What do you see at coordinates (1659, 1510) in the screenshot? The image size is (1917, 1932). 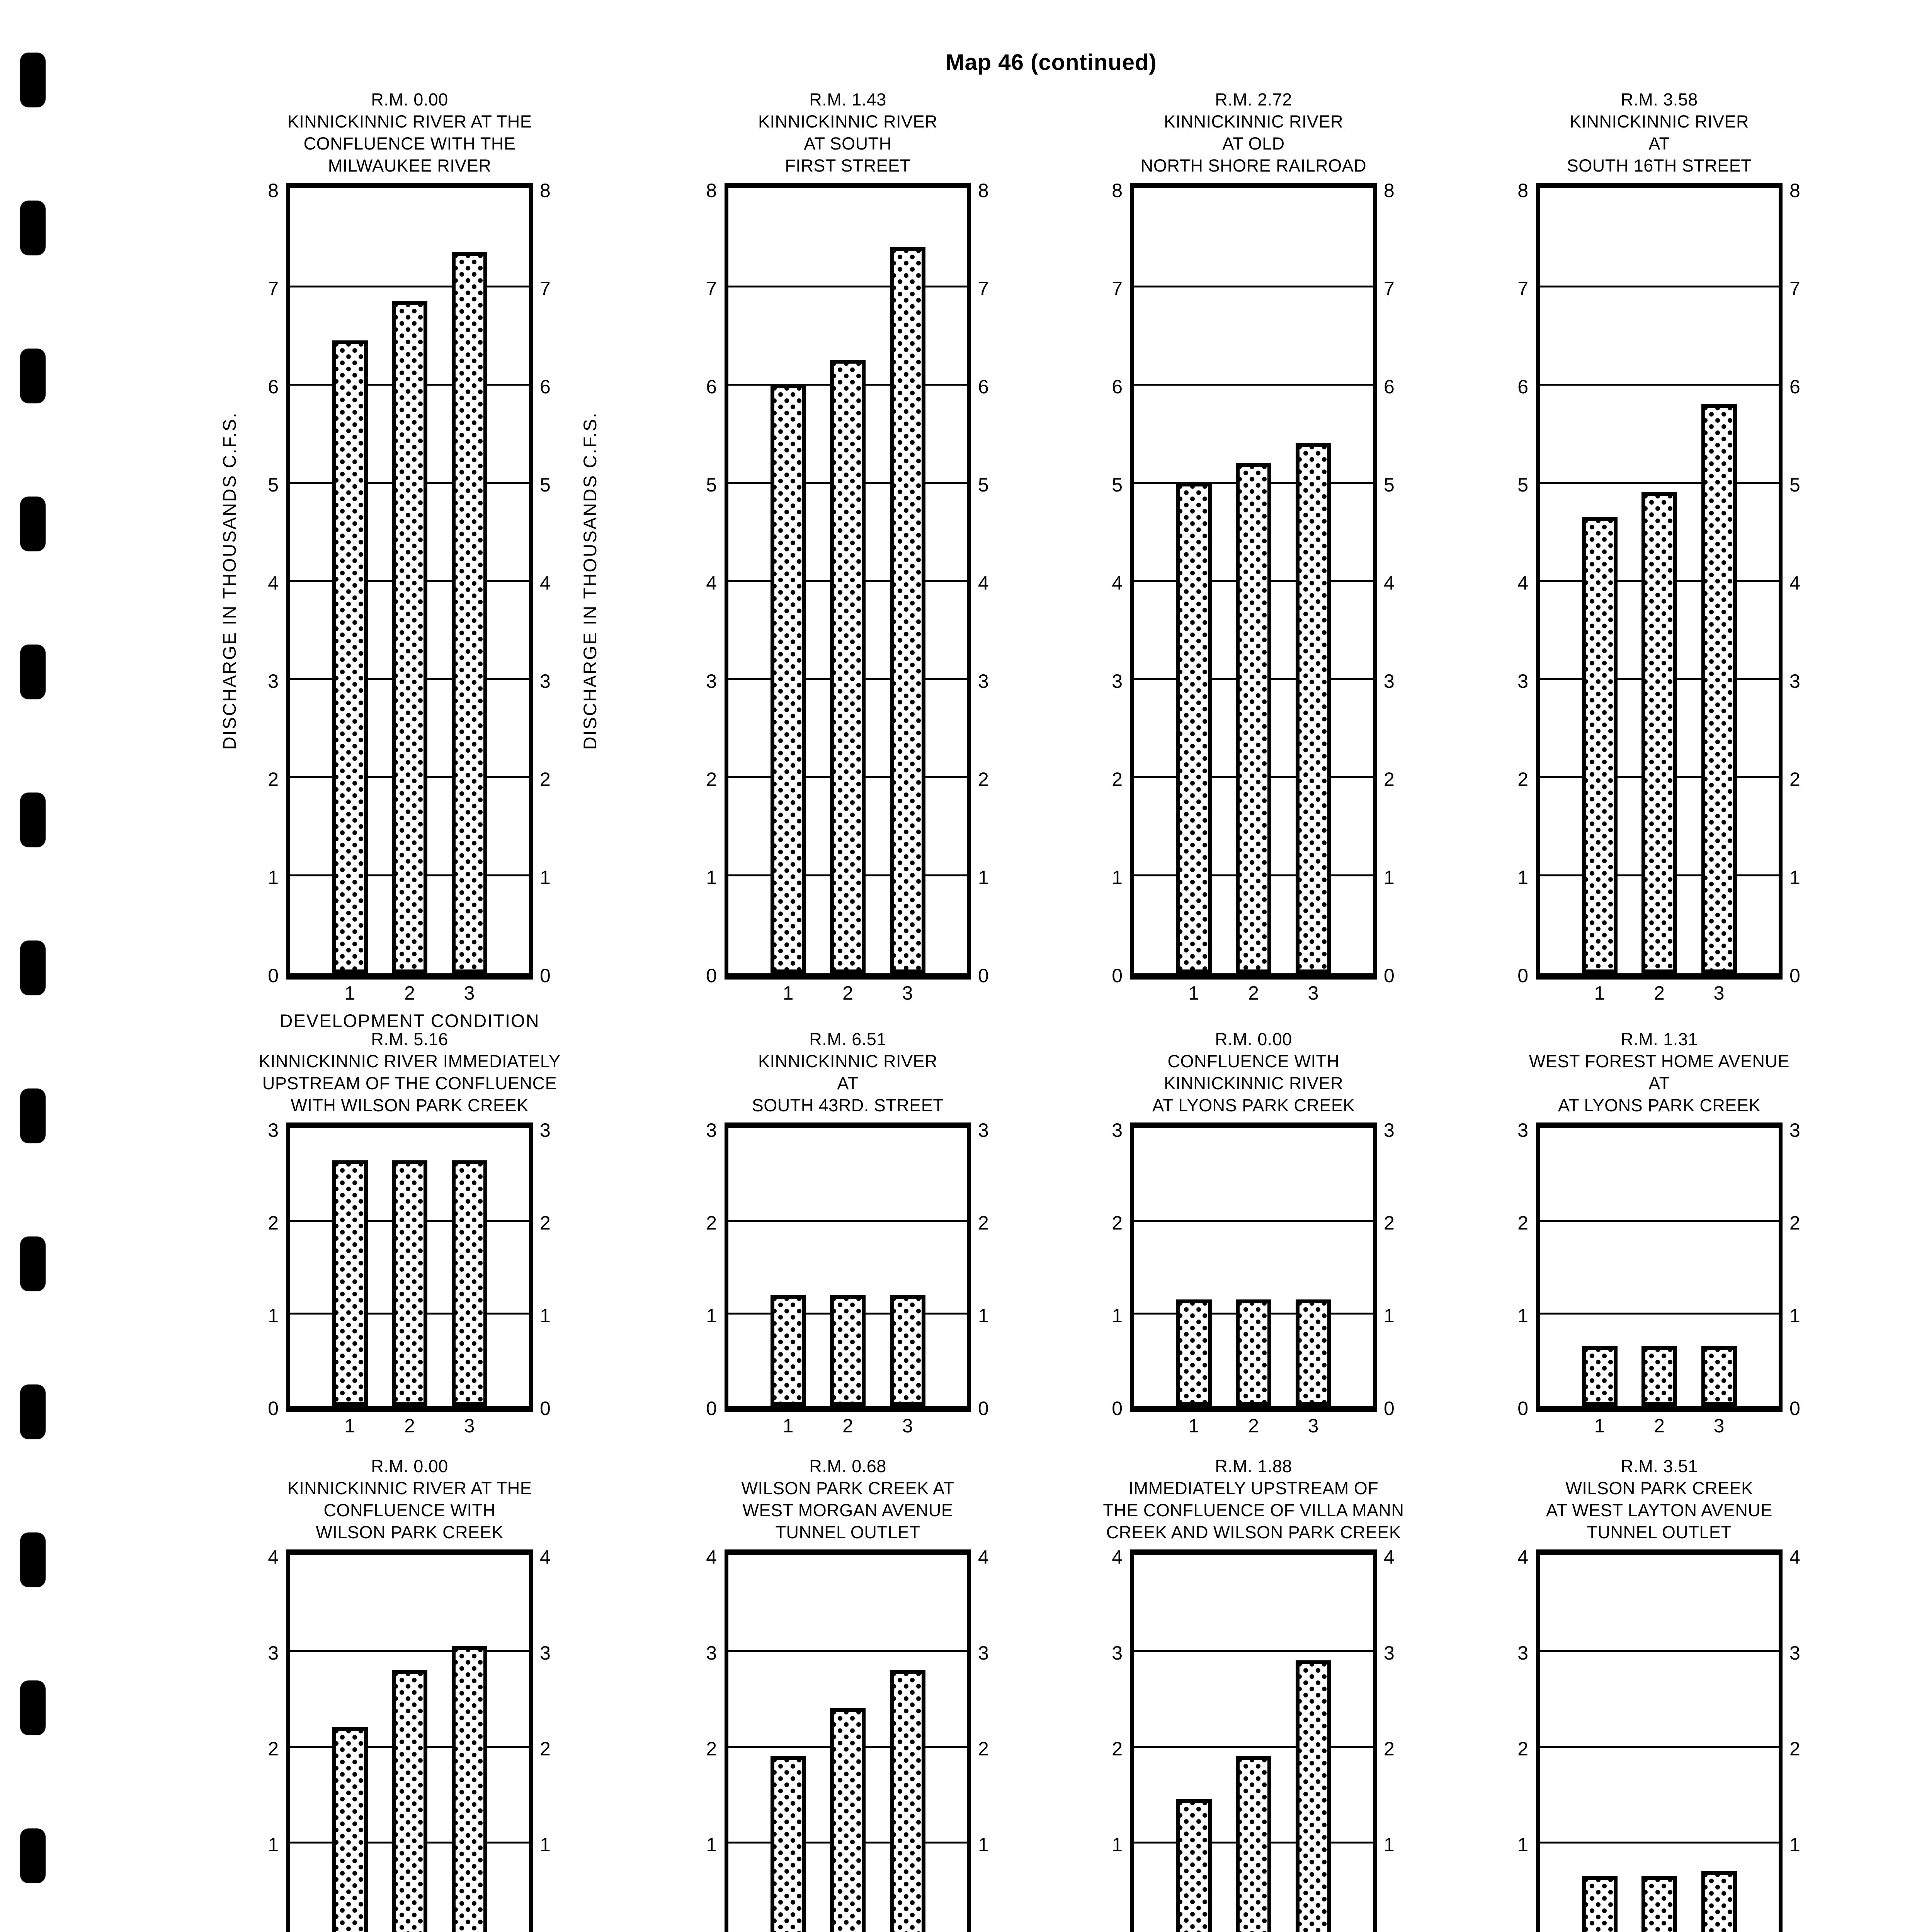 I see `chart-title-line: AT WEST LAYTON AVENUE` at bounding box center [1659, 1510].